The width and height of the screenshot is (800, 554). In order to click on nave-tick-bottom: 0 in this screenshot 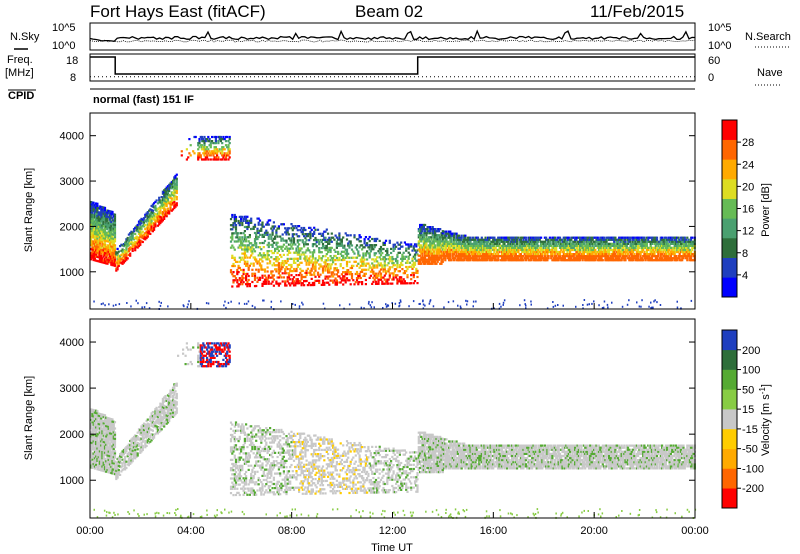, I will do `click(711, 78)`.